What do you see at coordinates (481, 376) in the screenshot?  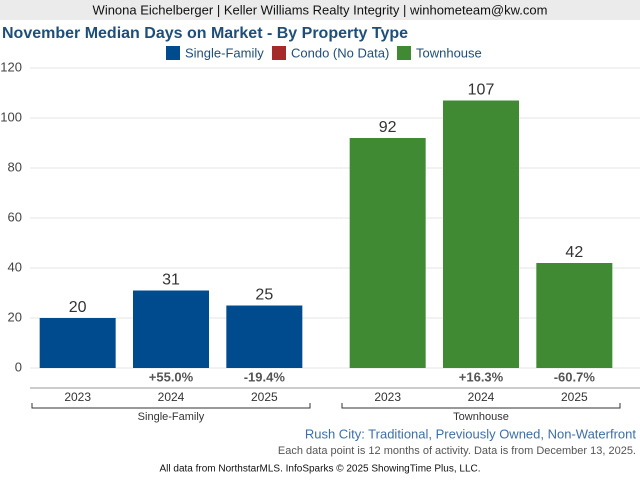 I see `change-label: +16.3%` at bounding box center [481, 376].